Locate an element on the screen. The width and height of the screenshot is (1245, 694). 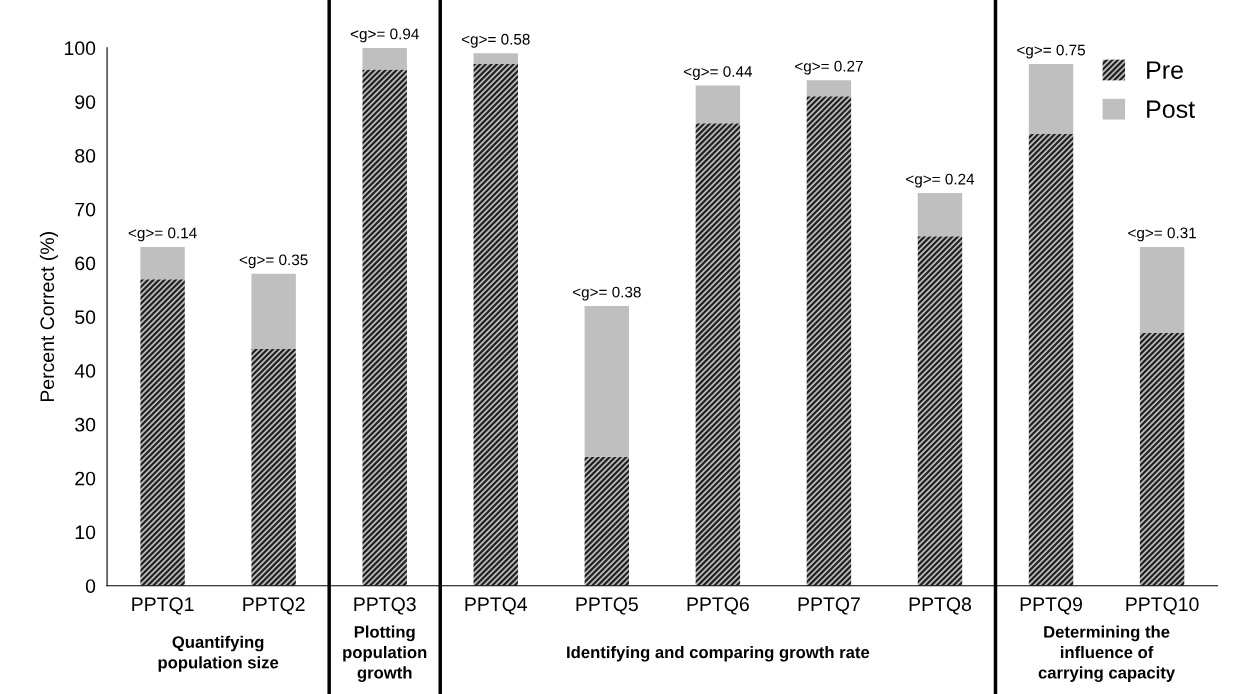
y-axis-title: Percent Correct (%) is located at coordinates (48, 317).